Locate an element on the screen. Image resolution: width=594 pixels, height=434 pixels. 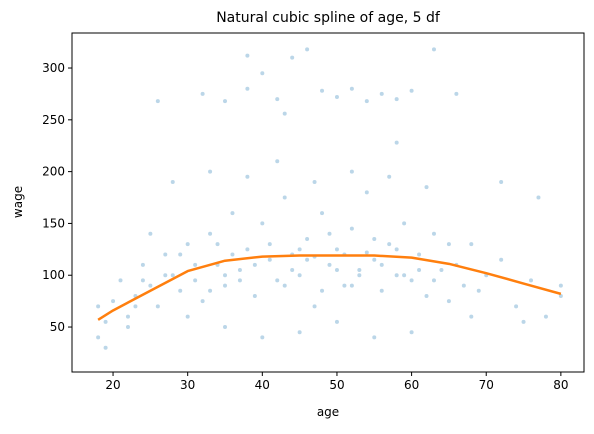
y-tick-label: 300 is located at coordinates (53, 68).